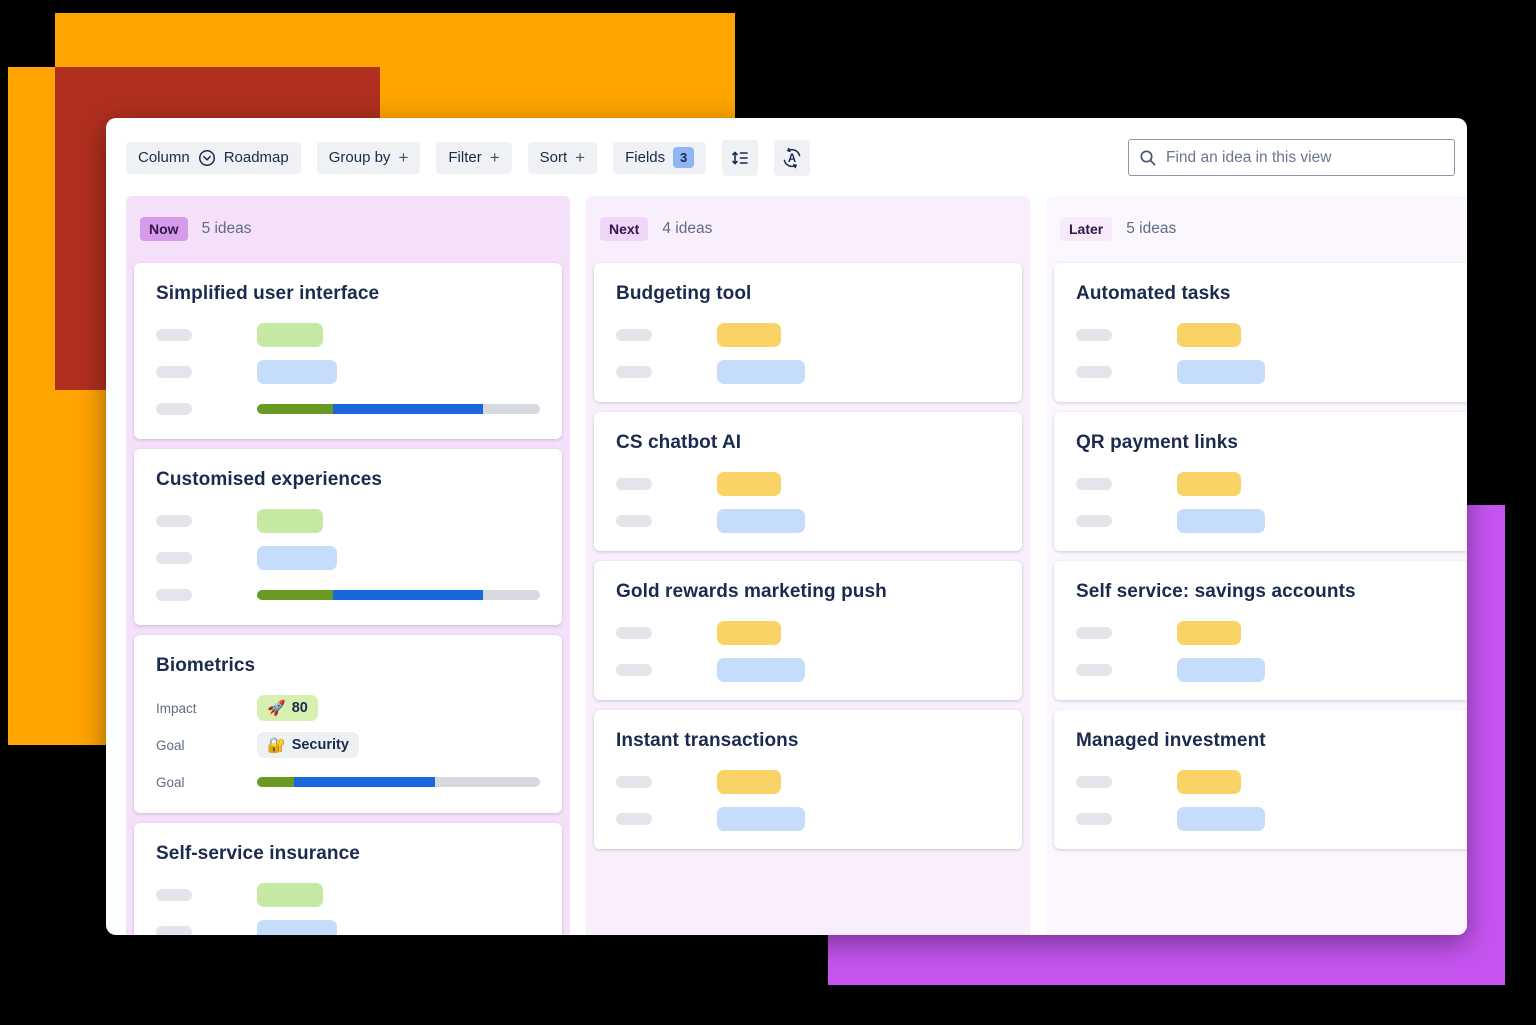 Image resolution: width=1536 pixels, height=1025 pixels. I want to click on idea-title: Gold rewards marketing push, so click(751, 591).